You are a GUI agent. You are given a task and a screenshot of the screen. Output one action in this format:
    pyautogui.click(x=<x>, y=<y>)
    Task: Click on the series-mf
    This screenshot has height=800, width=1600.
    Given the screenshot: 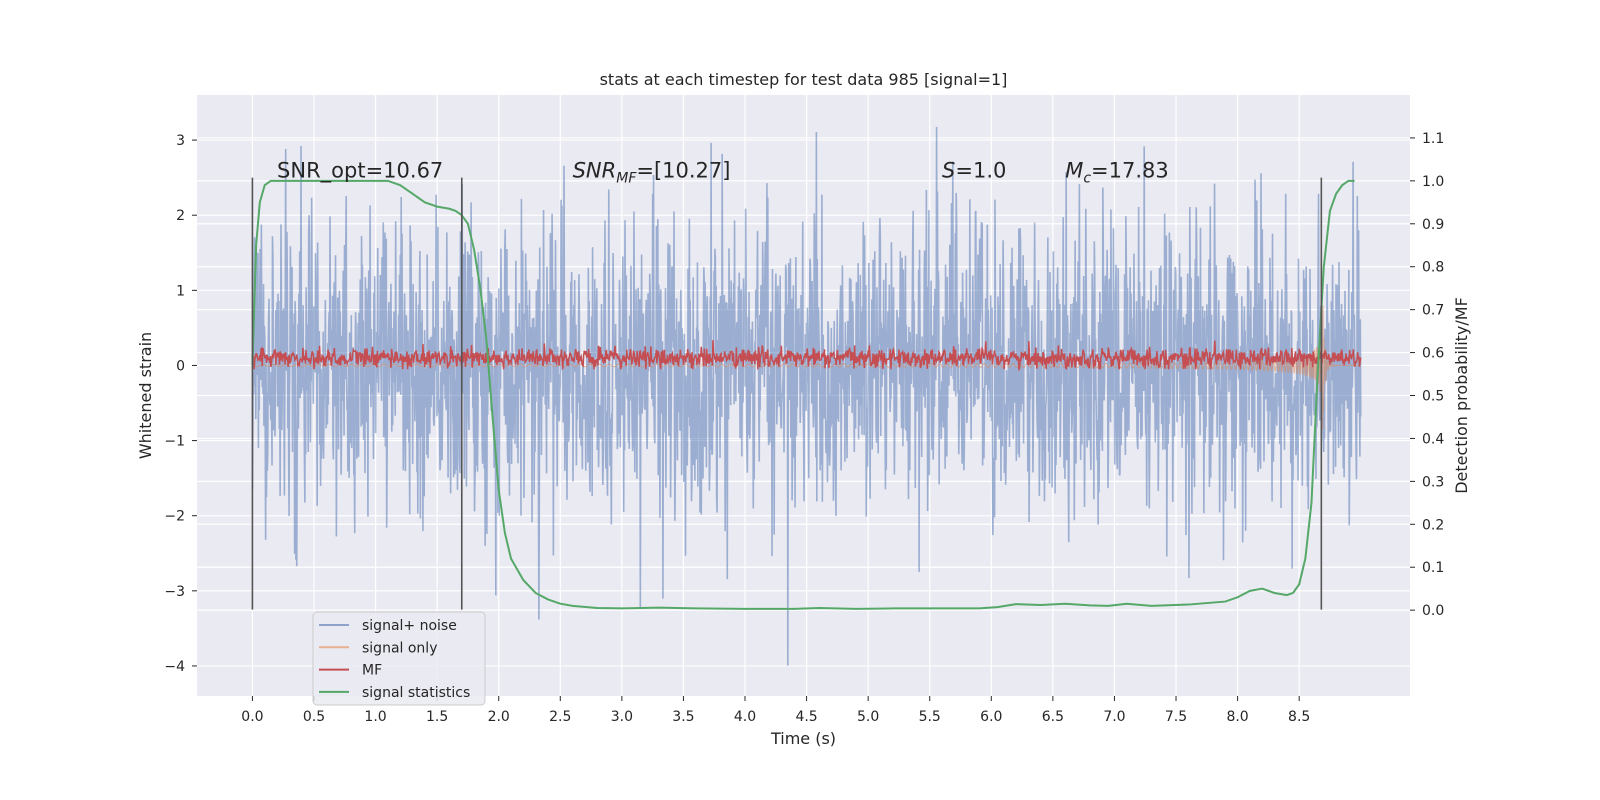 What is the action you would take?
    pyautogui.click(x=806, y=356)
    